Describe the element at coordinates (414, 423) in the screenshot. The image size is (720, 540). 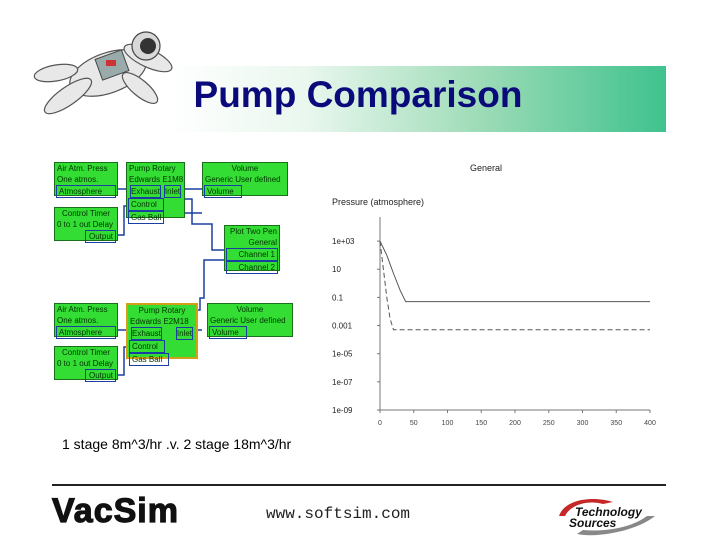
I see `chart-x-tick-label: 50` at that location.